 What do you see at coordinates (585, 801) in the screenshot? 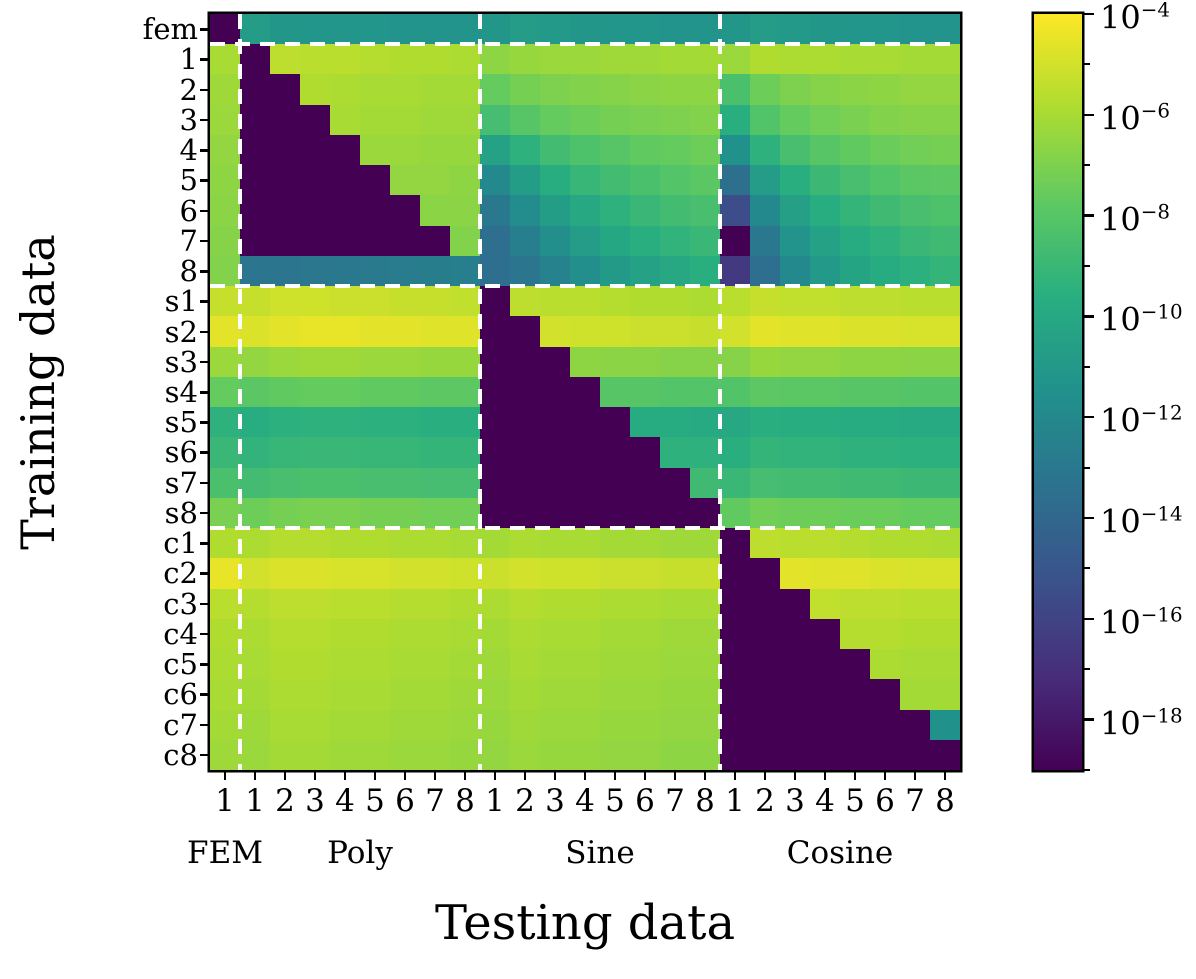
I see `x-tick-label: 4` at bounding box center [585, 801].